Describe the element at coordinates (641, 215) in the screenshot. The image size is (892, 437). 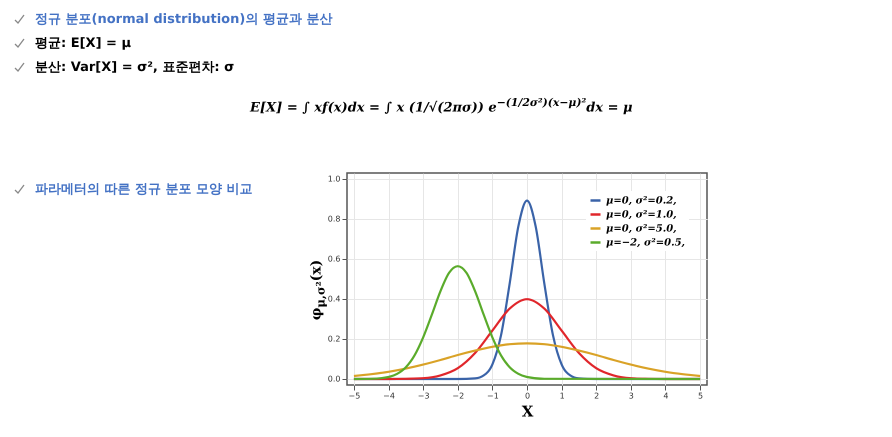
I see `legend-label: μ=0, σ²=1.0,` at that location.